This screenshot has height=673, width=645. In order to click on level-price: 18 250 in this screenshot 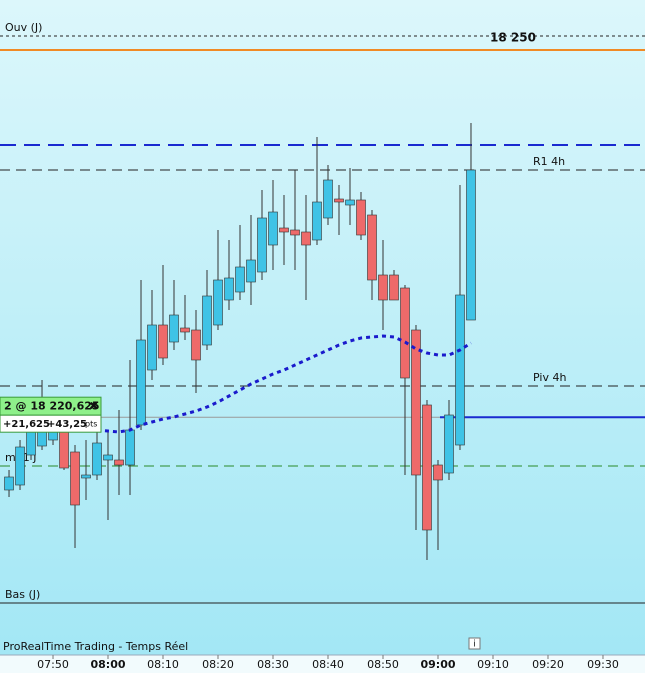, I will do `click(513, 38)`.